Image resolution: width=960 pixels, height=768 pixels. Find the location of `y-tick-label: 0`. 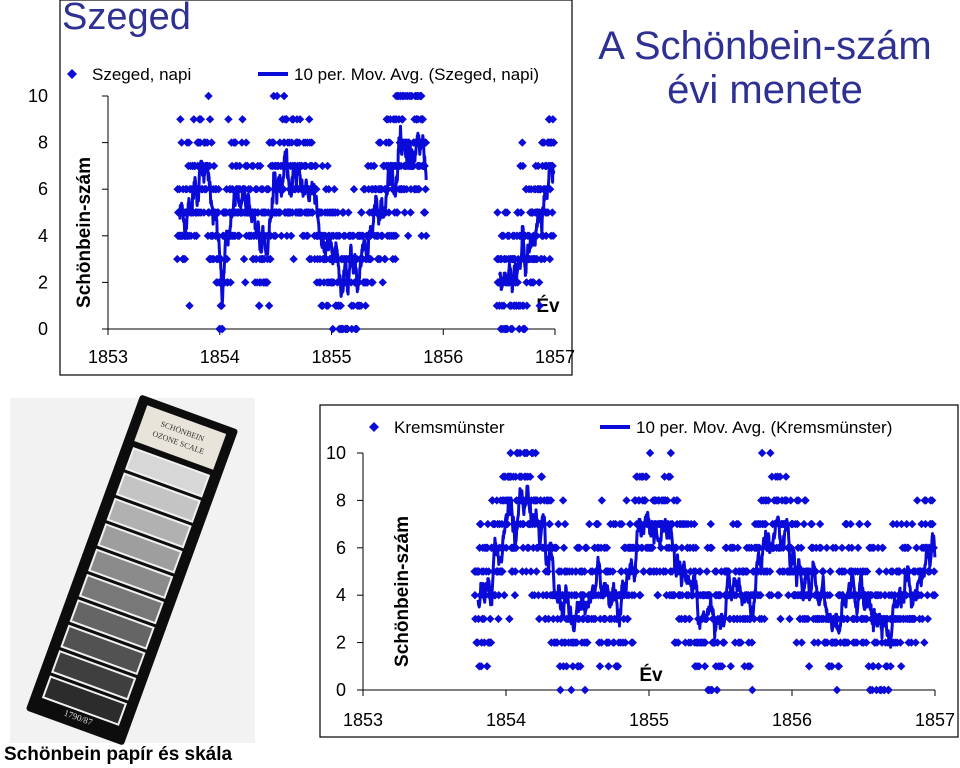

y-tick-label: 0 is located at coordinates (43, 329).